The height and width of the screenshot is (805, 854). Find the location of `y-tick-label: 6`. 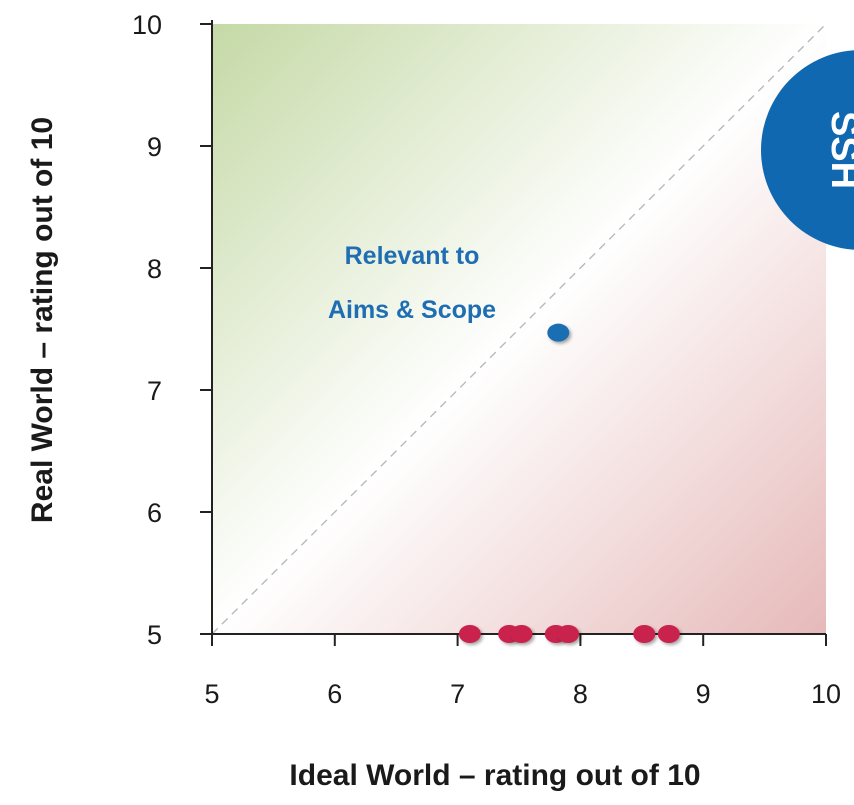

y-tick-label: 6 is located at coordinates (154, 513).